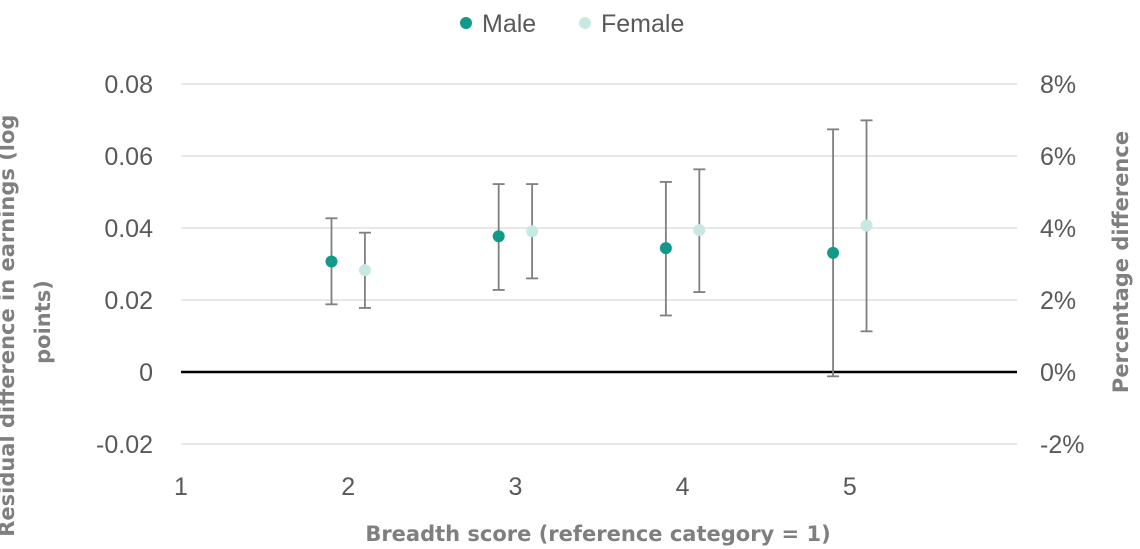 Image resolution: width=1140 pixels, height=549 pixels. I want to click on y-tick-label-right: 0%, so click(1058, 373).